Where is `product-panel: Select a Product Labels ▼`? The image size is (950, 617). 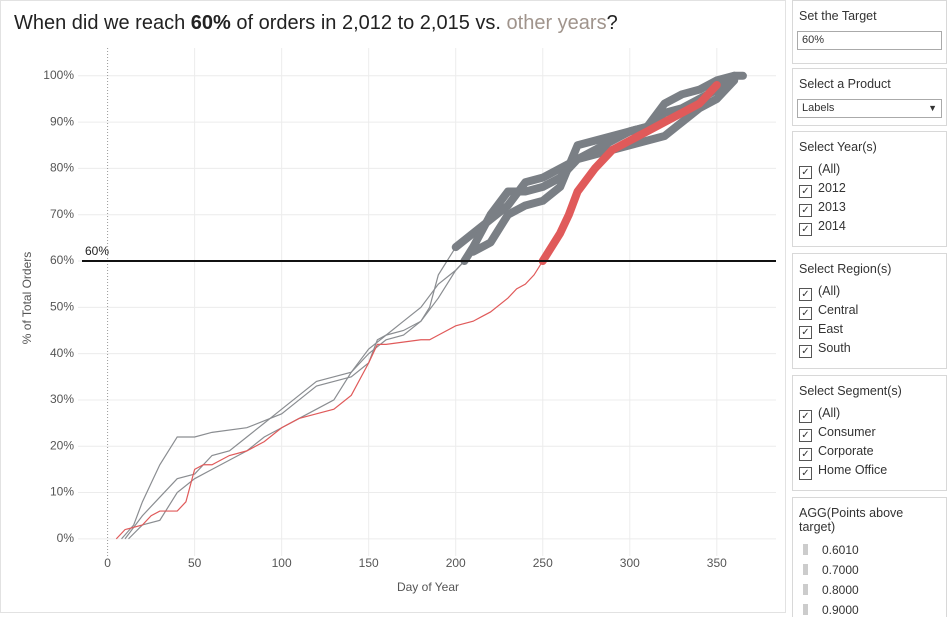 product-panel: Select a Product Labels ▼ is located at coordinates (869, 97).